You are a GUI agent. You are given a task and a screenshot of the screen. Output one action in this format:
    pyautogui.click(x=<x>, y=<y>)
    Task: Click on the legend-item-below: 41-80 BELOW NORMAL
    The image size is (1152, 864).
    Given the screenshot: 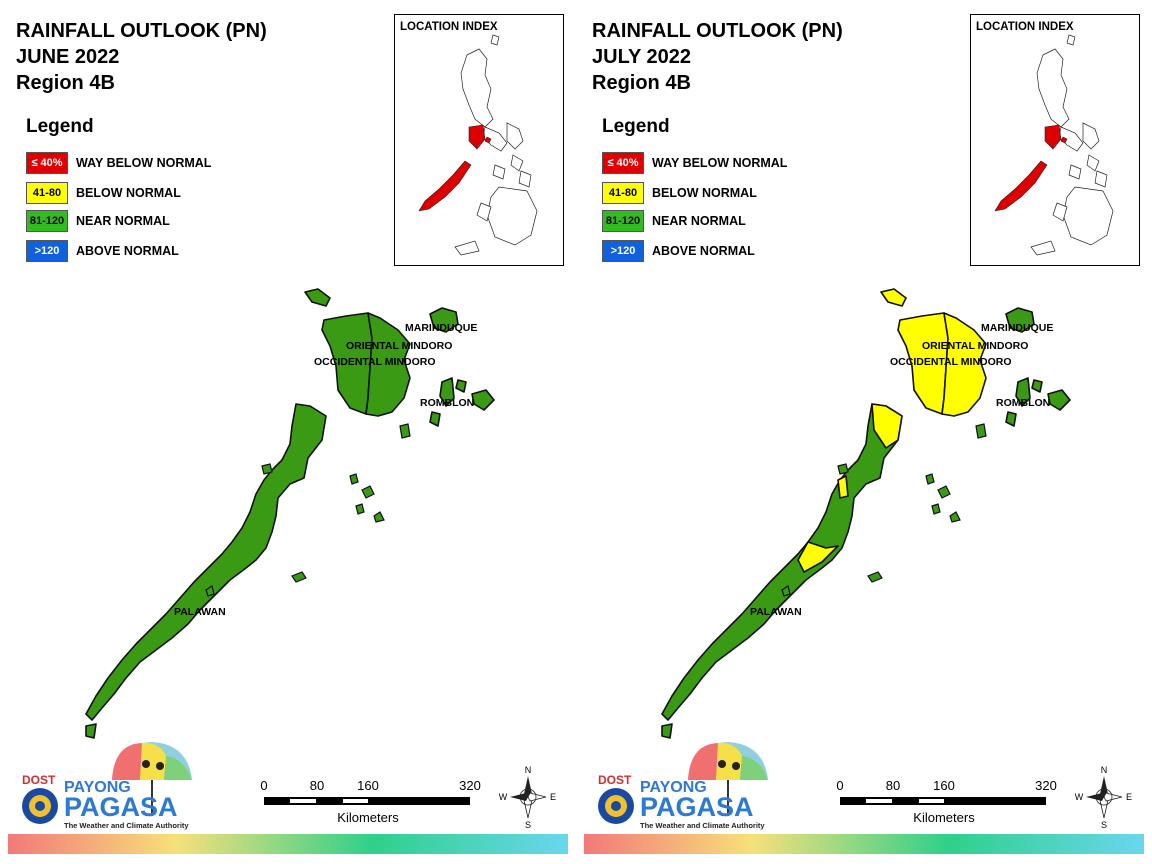 What is the action you would take?
    pyautogui.click(x=679, y=193)
    